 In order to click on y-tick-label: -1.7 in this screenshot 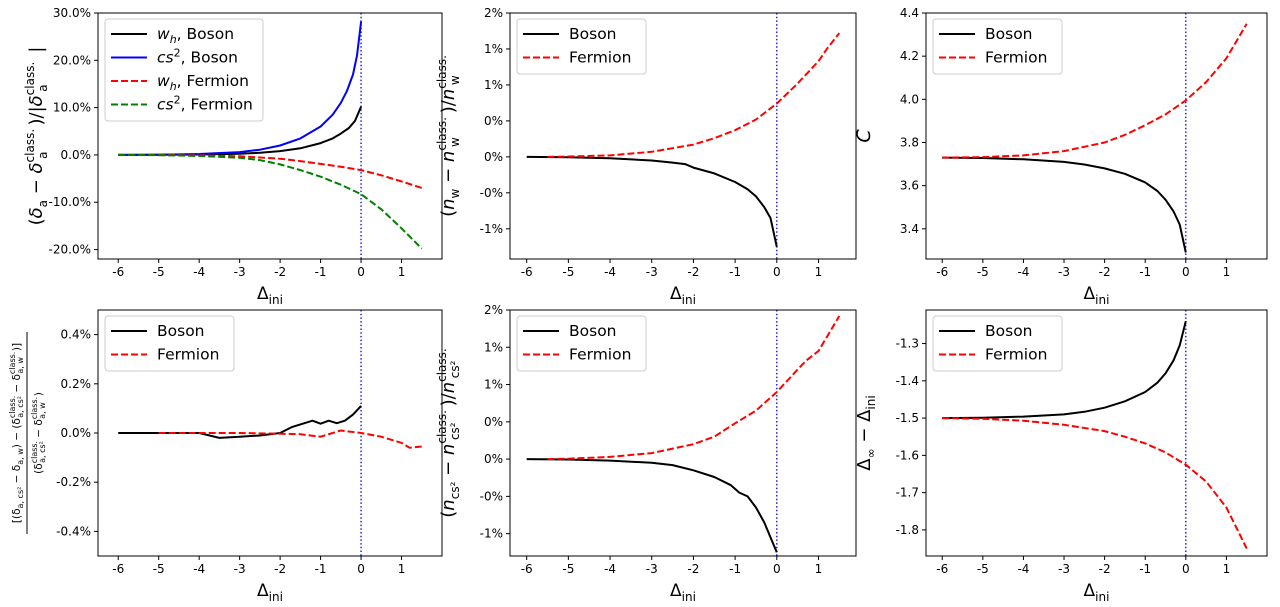, I will do `click(907, 493)`.